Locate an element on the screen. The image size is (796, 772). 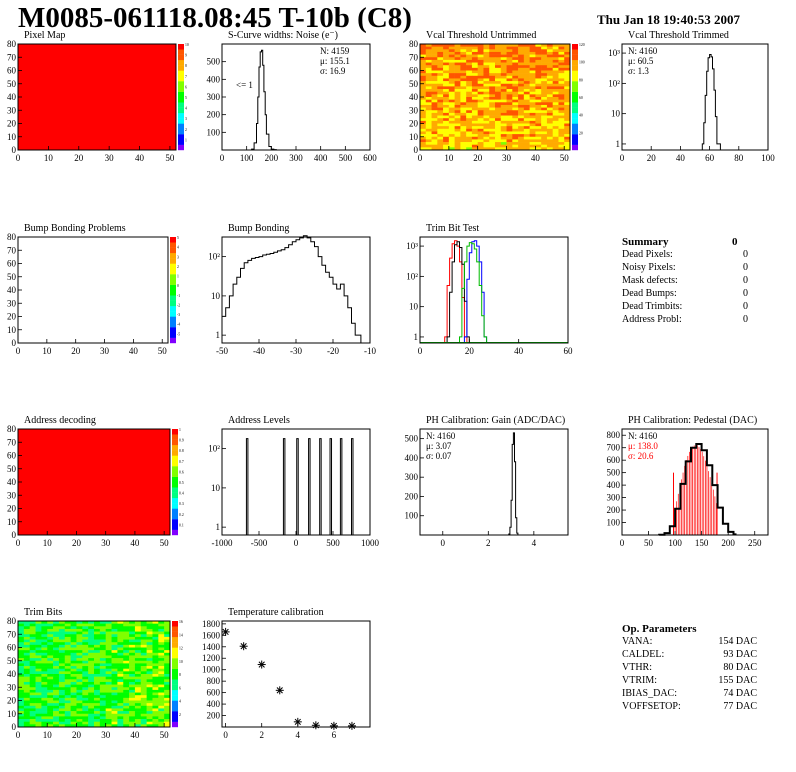
color-scale-label: 3 is located at coordinates (178, 257).